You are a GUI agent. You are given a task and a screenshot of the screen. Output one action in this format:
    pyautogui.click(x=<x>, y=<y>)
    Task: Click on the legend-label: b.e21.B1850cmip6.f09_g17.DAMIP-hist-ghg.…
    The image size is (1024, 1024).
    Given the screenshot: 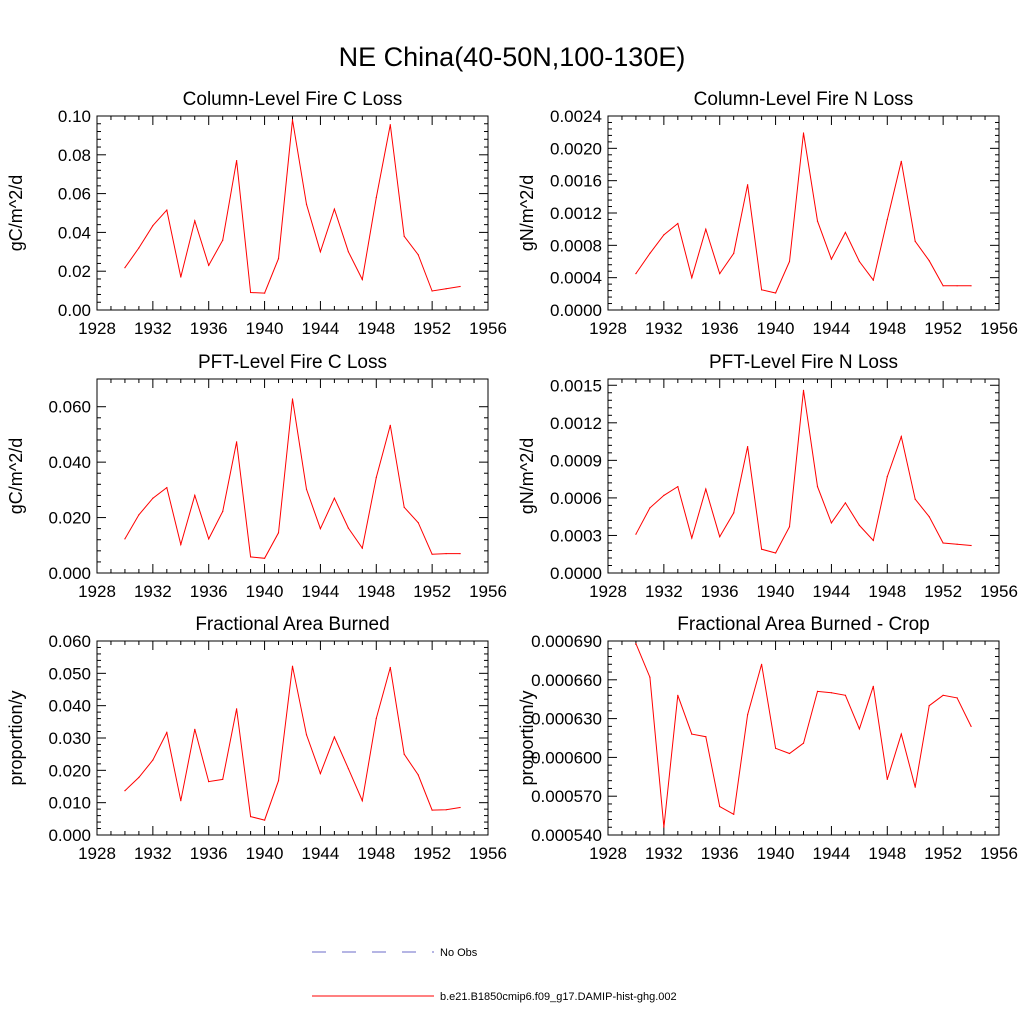 What is the action you would take?
    pyautogui.click(x=558, y=997)
    